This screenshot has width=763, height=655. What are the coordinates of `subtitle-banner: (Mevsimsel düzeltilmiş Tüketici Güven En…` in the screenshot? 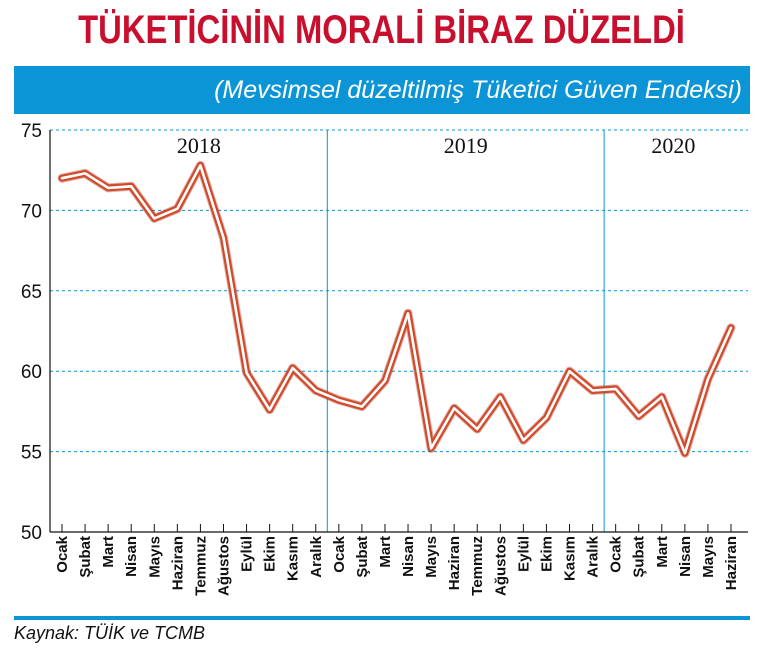 It's located at (382, 91).